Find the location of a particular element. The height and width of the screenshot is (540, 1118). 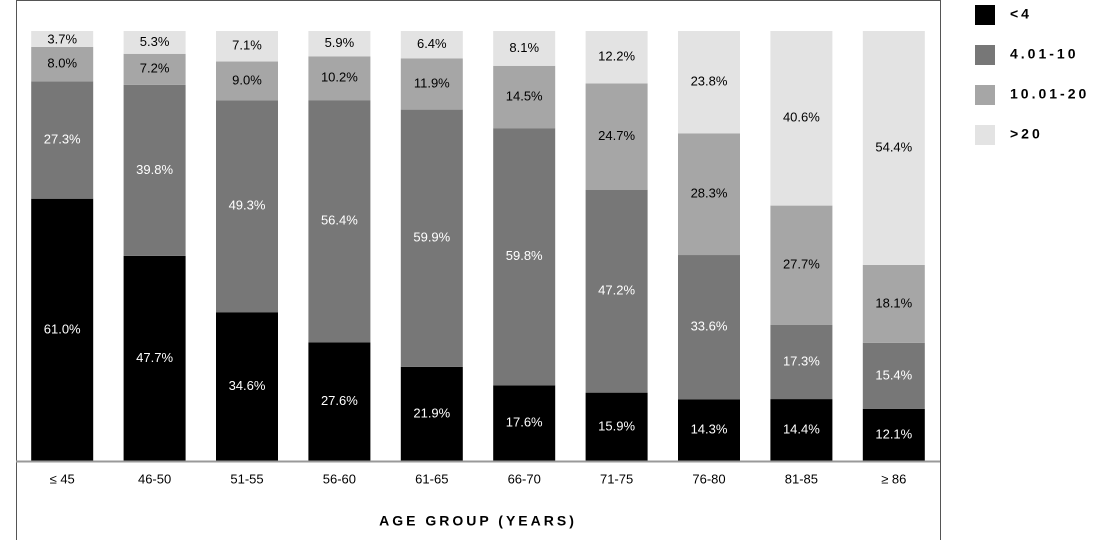

data-label: 56.4% is located at coordinates (339, 220).